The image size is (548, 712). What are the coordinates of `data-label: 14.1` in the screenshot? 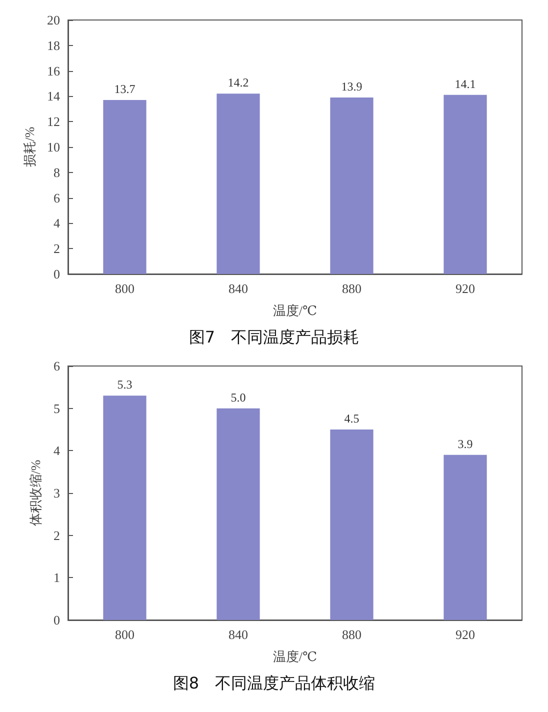 It's located at (465, 83).